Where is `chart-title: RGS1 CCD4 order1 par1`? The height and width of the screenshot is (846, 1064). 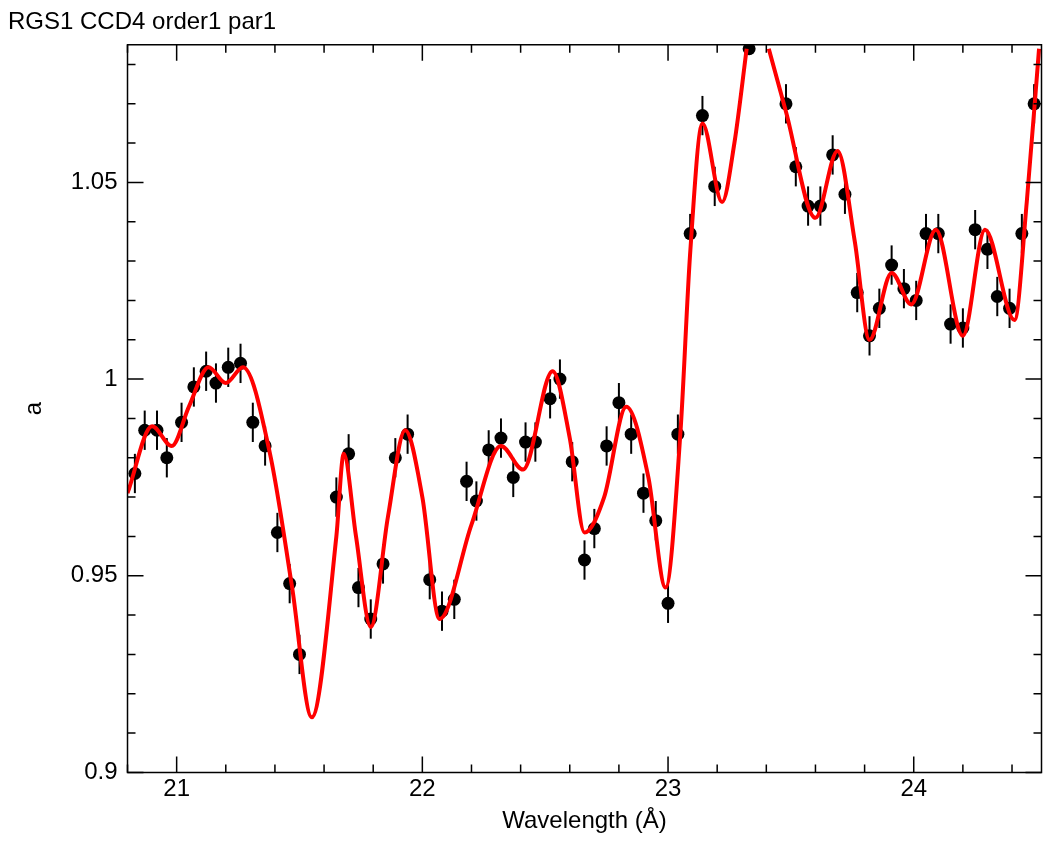
chart-title: RGS1 CCD4 order1 par1 is located at coordinates (142, 21).